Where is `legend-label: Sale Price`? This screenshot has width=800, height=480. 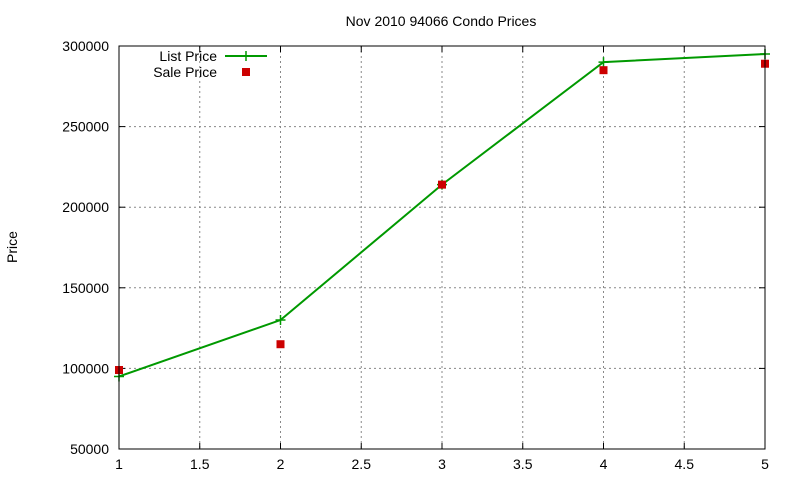
legend-label: Sale Price is located at coordinates (185, 72).